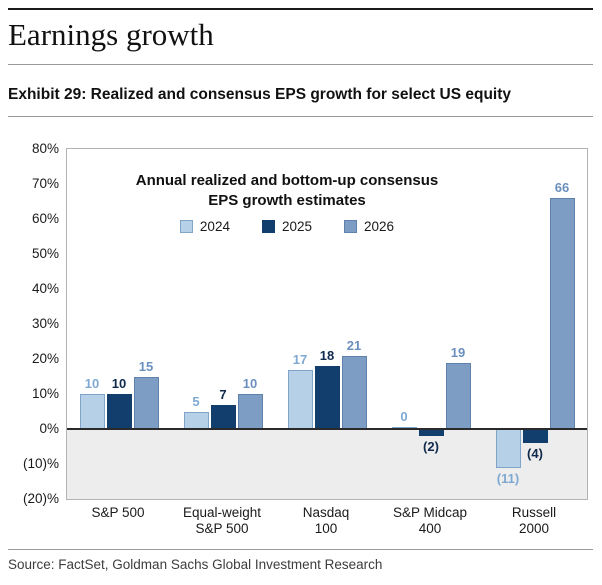 The width and height of the screenshot is (602, 585). What do you see at coordinates (404, 416) in the screenshot?
I see `bar-value-label: 0` at bounding box center [404, 416].